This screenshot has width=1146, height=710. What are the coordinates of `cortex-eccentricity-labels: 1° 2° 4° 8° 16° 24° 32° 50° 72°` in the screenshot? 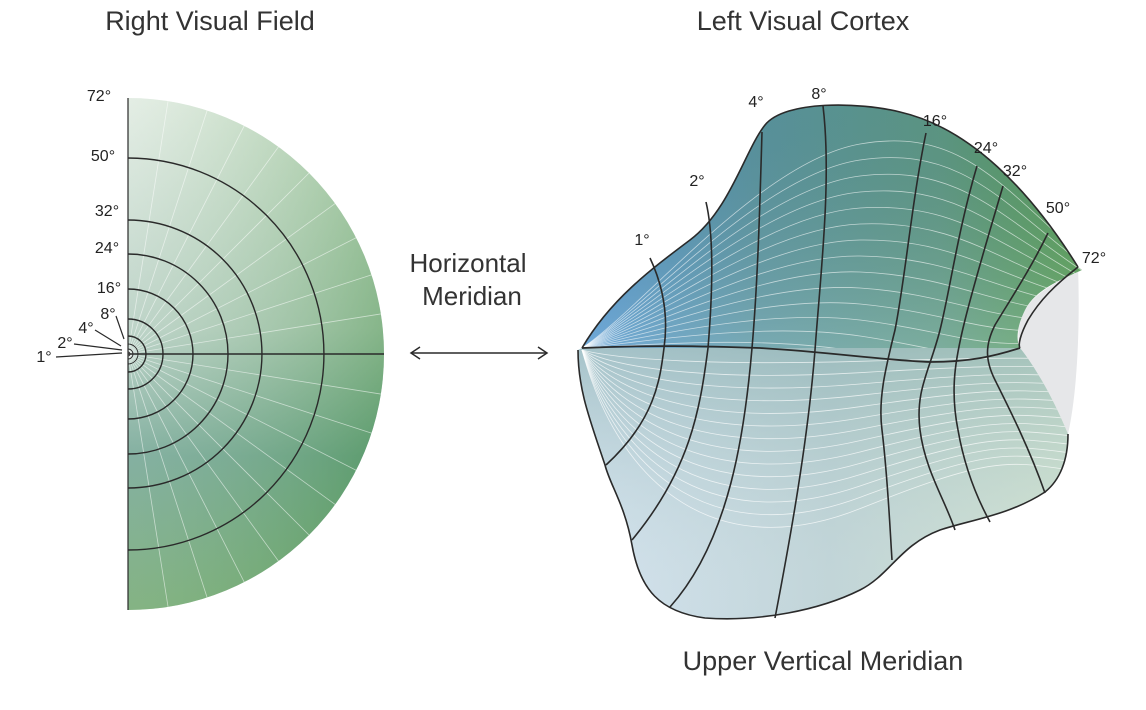 It's located at (870, 176).